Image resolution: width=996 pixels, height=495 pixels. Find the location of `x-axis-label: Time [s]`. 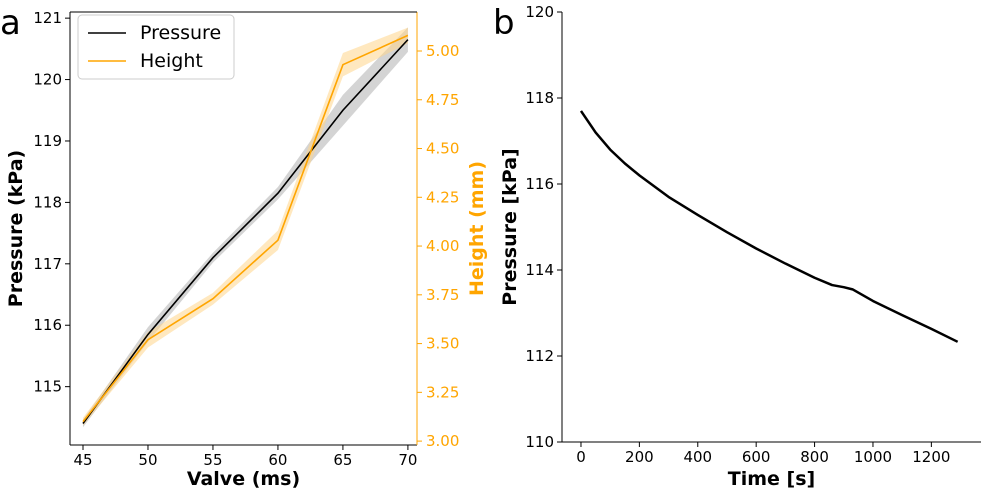

x-axis-label: Time [s] is located at coordinates (771, 479).